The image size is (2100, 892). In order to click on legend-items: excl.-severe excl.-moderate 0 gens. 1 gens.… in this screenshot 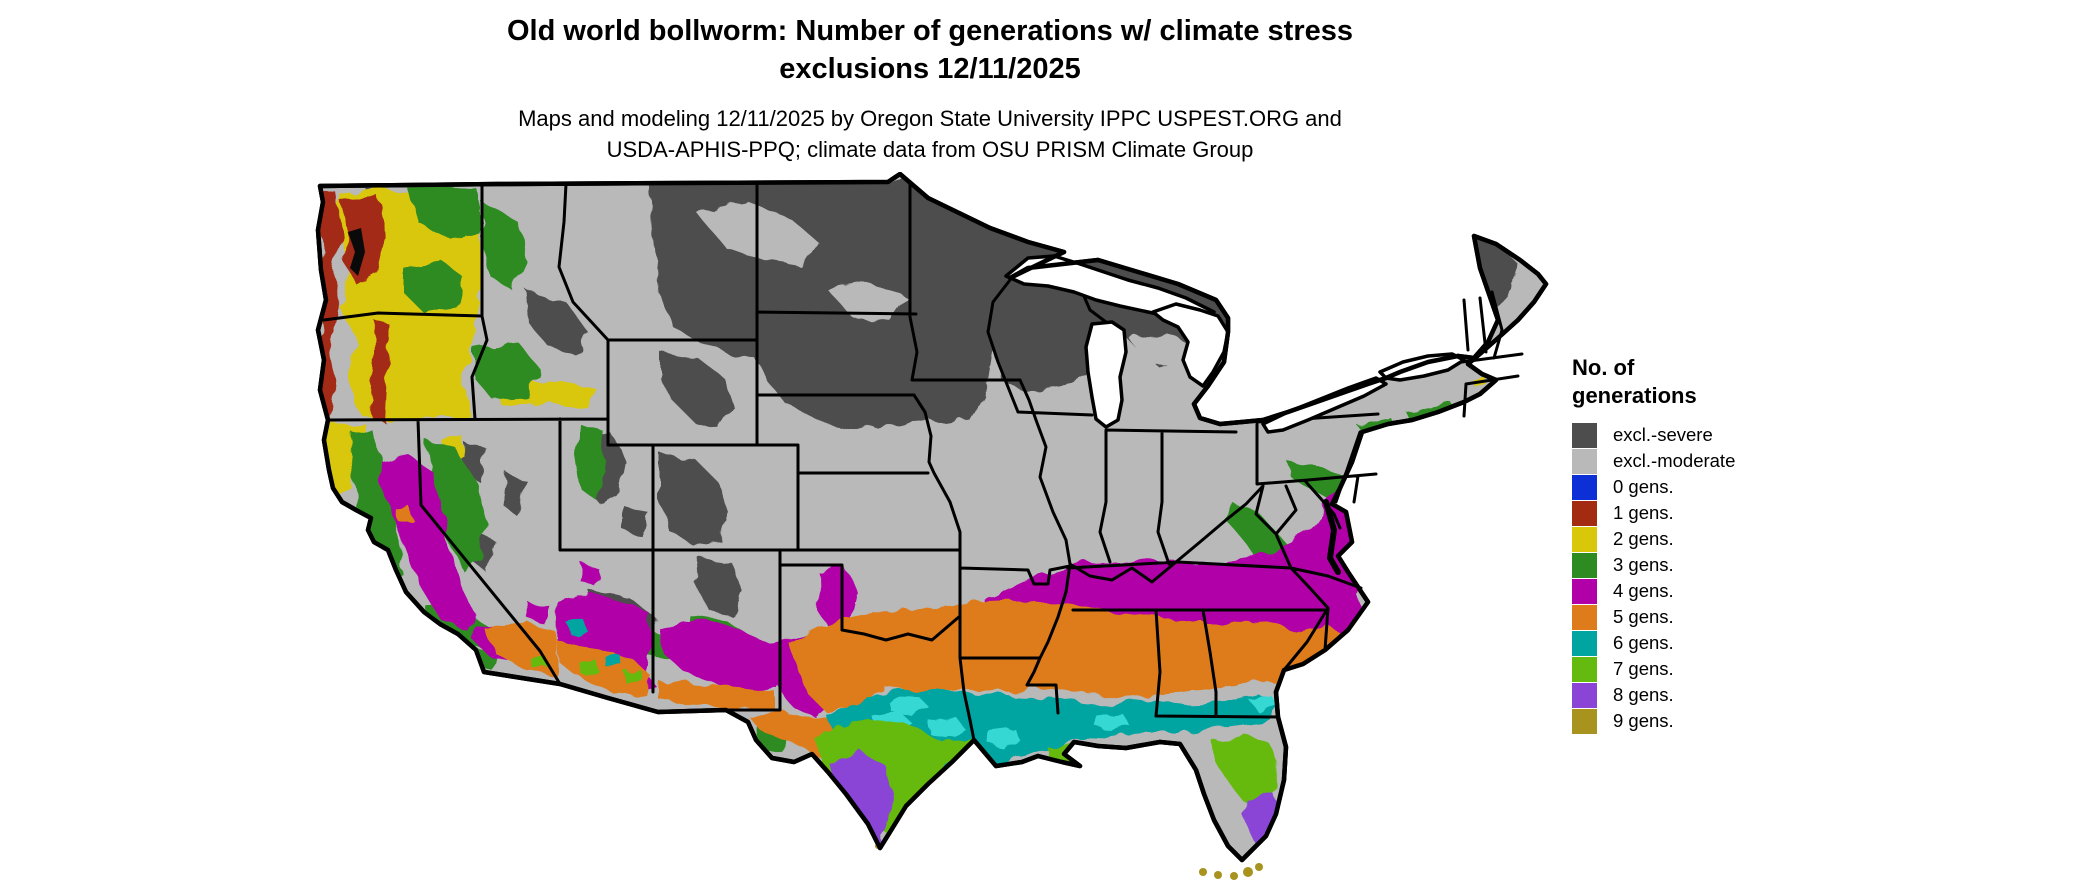, I will do `click(1653, 578)`.